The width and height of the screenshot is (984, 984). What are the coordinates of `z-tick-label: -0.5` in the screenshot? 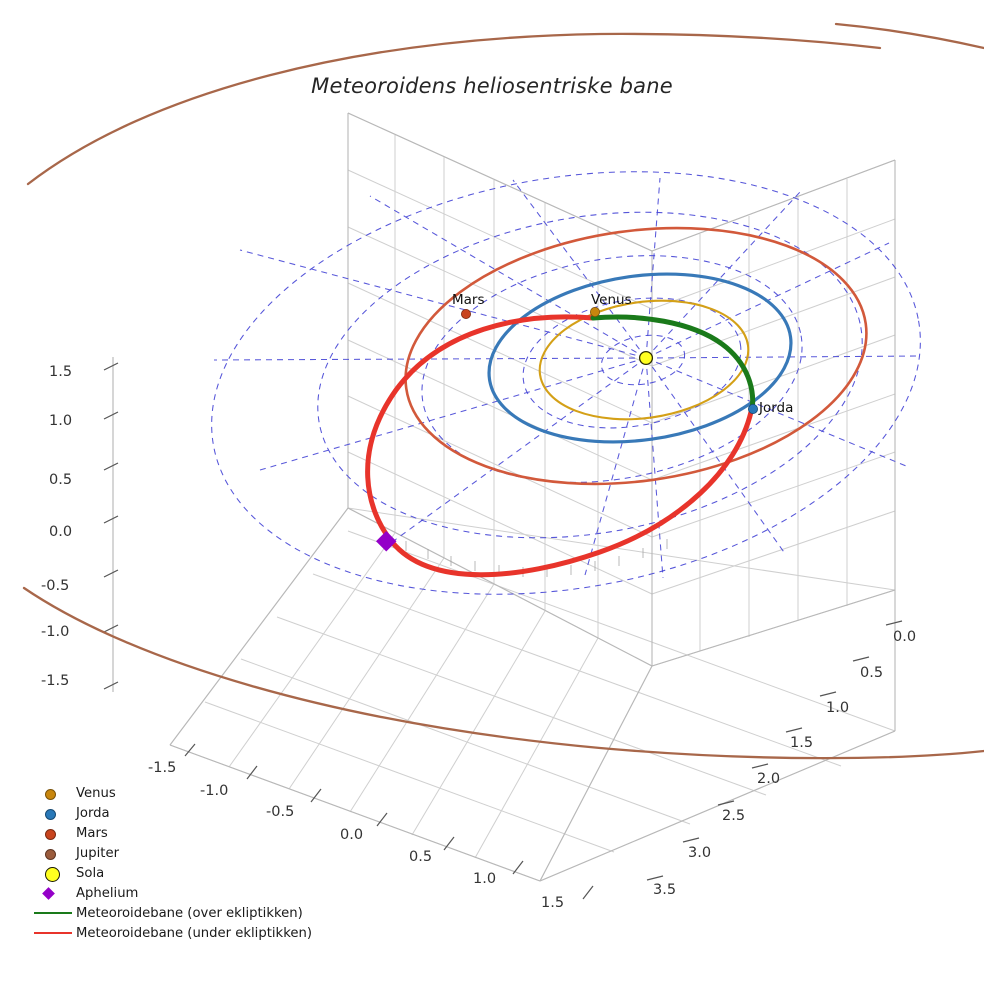 It's located at (55, 586).